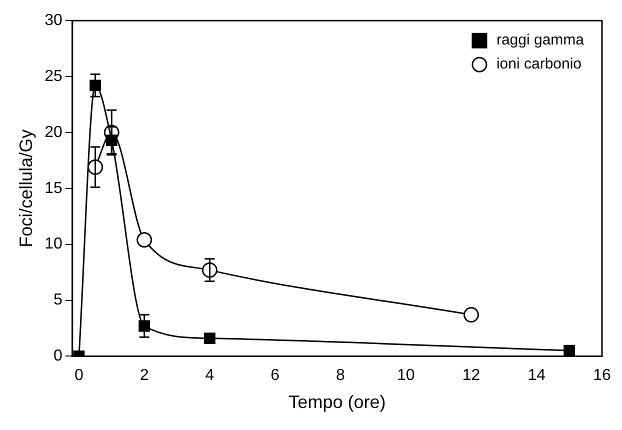  What do you see at coordinates (144, 375) in the screenshot?
I see `x-tick-label: 2` at bounding box center [144, 375].